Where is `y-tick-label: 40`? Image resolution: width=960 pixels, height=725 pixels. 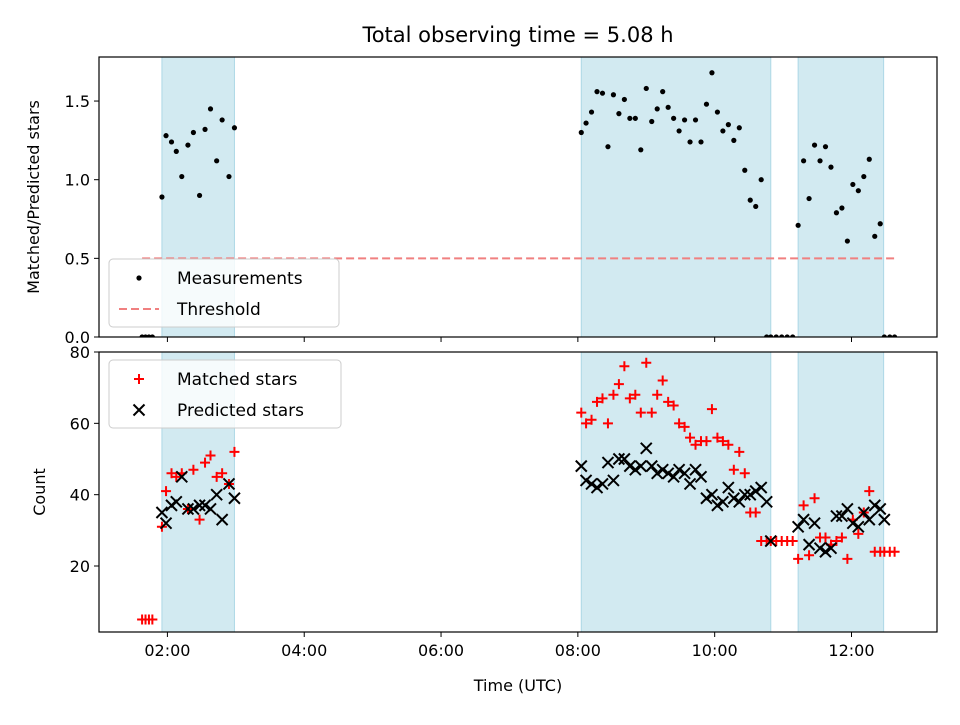
y-tick-label: 40 is located at coordinates (80, 495).